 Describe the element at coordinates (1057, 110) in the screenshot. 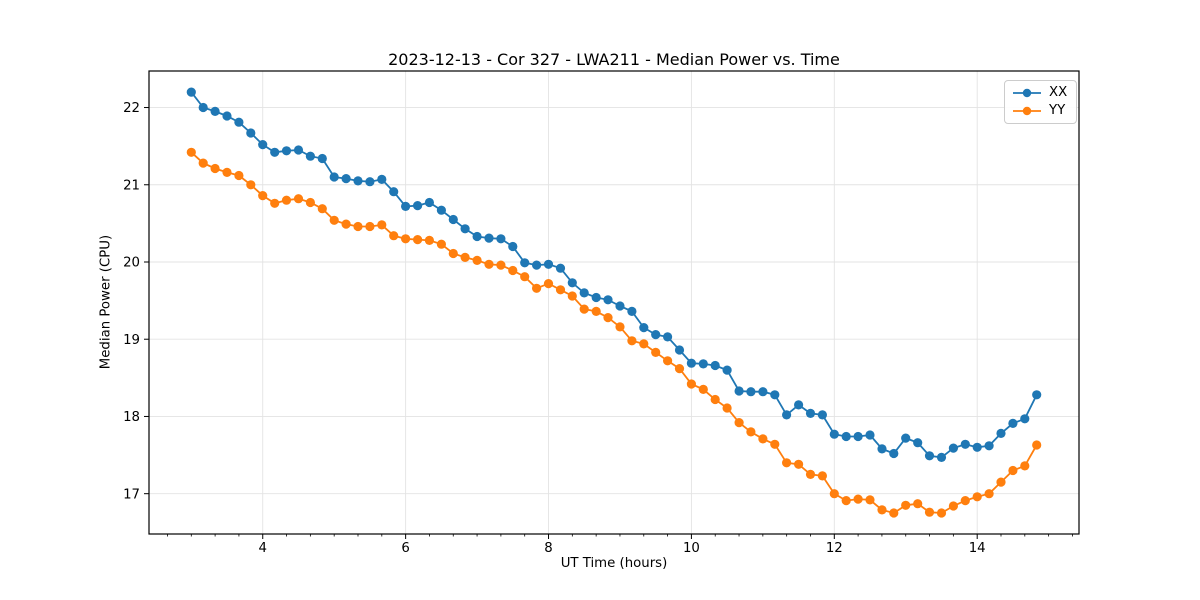

I see `legend-label-yy: YY` at that location.